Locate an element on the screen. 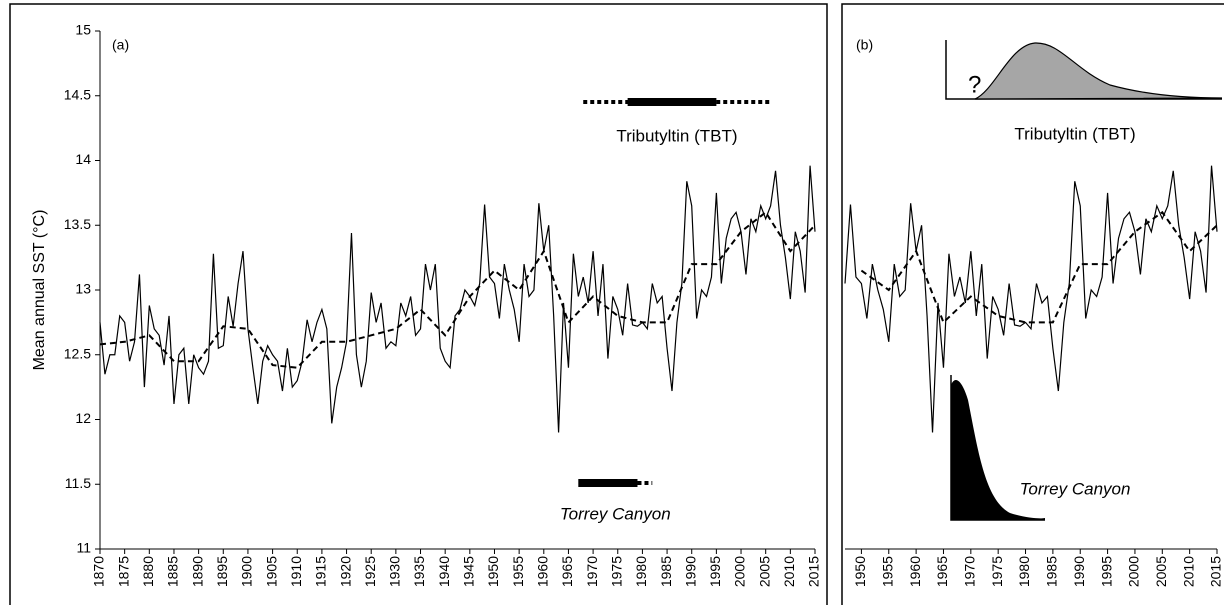  x-tick-label: 1920 is located at coordinates (345, 571).